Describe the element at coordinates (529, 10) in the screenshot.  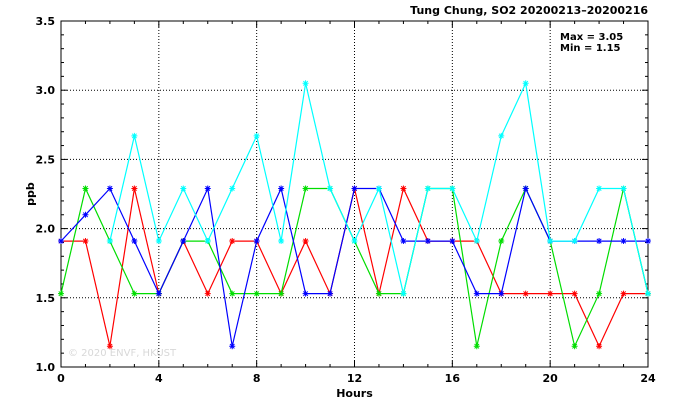
I see `chart-title: Tung Chung, SO2 20200213–20200216` at that location.